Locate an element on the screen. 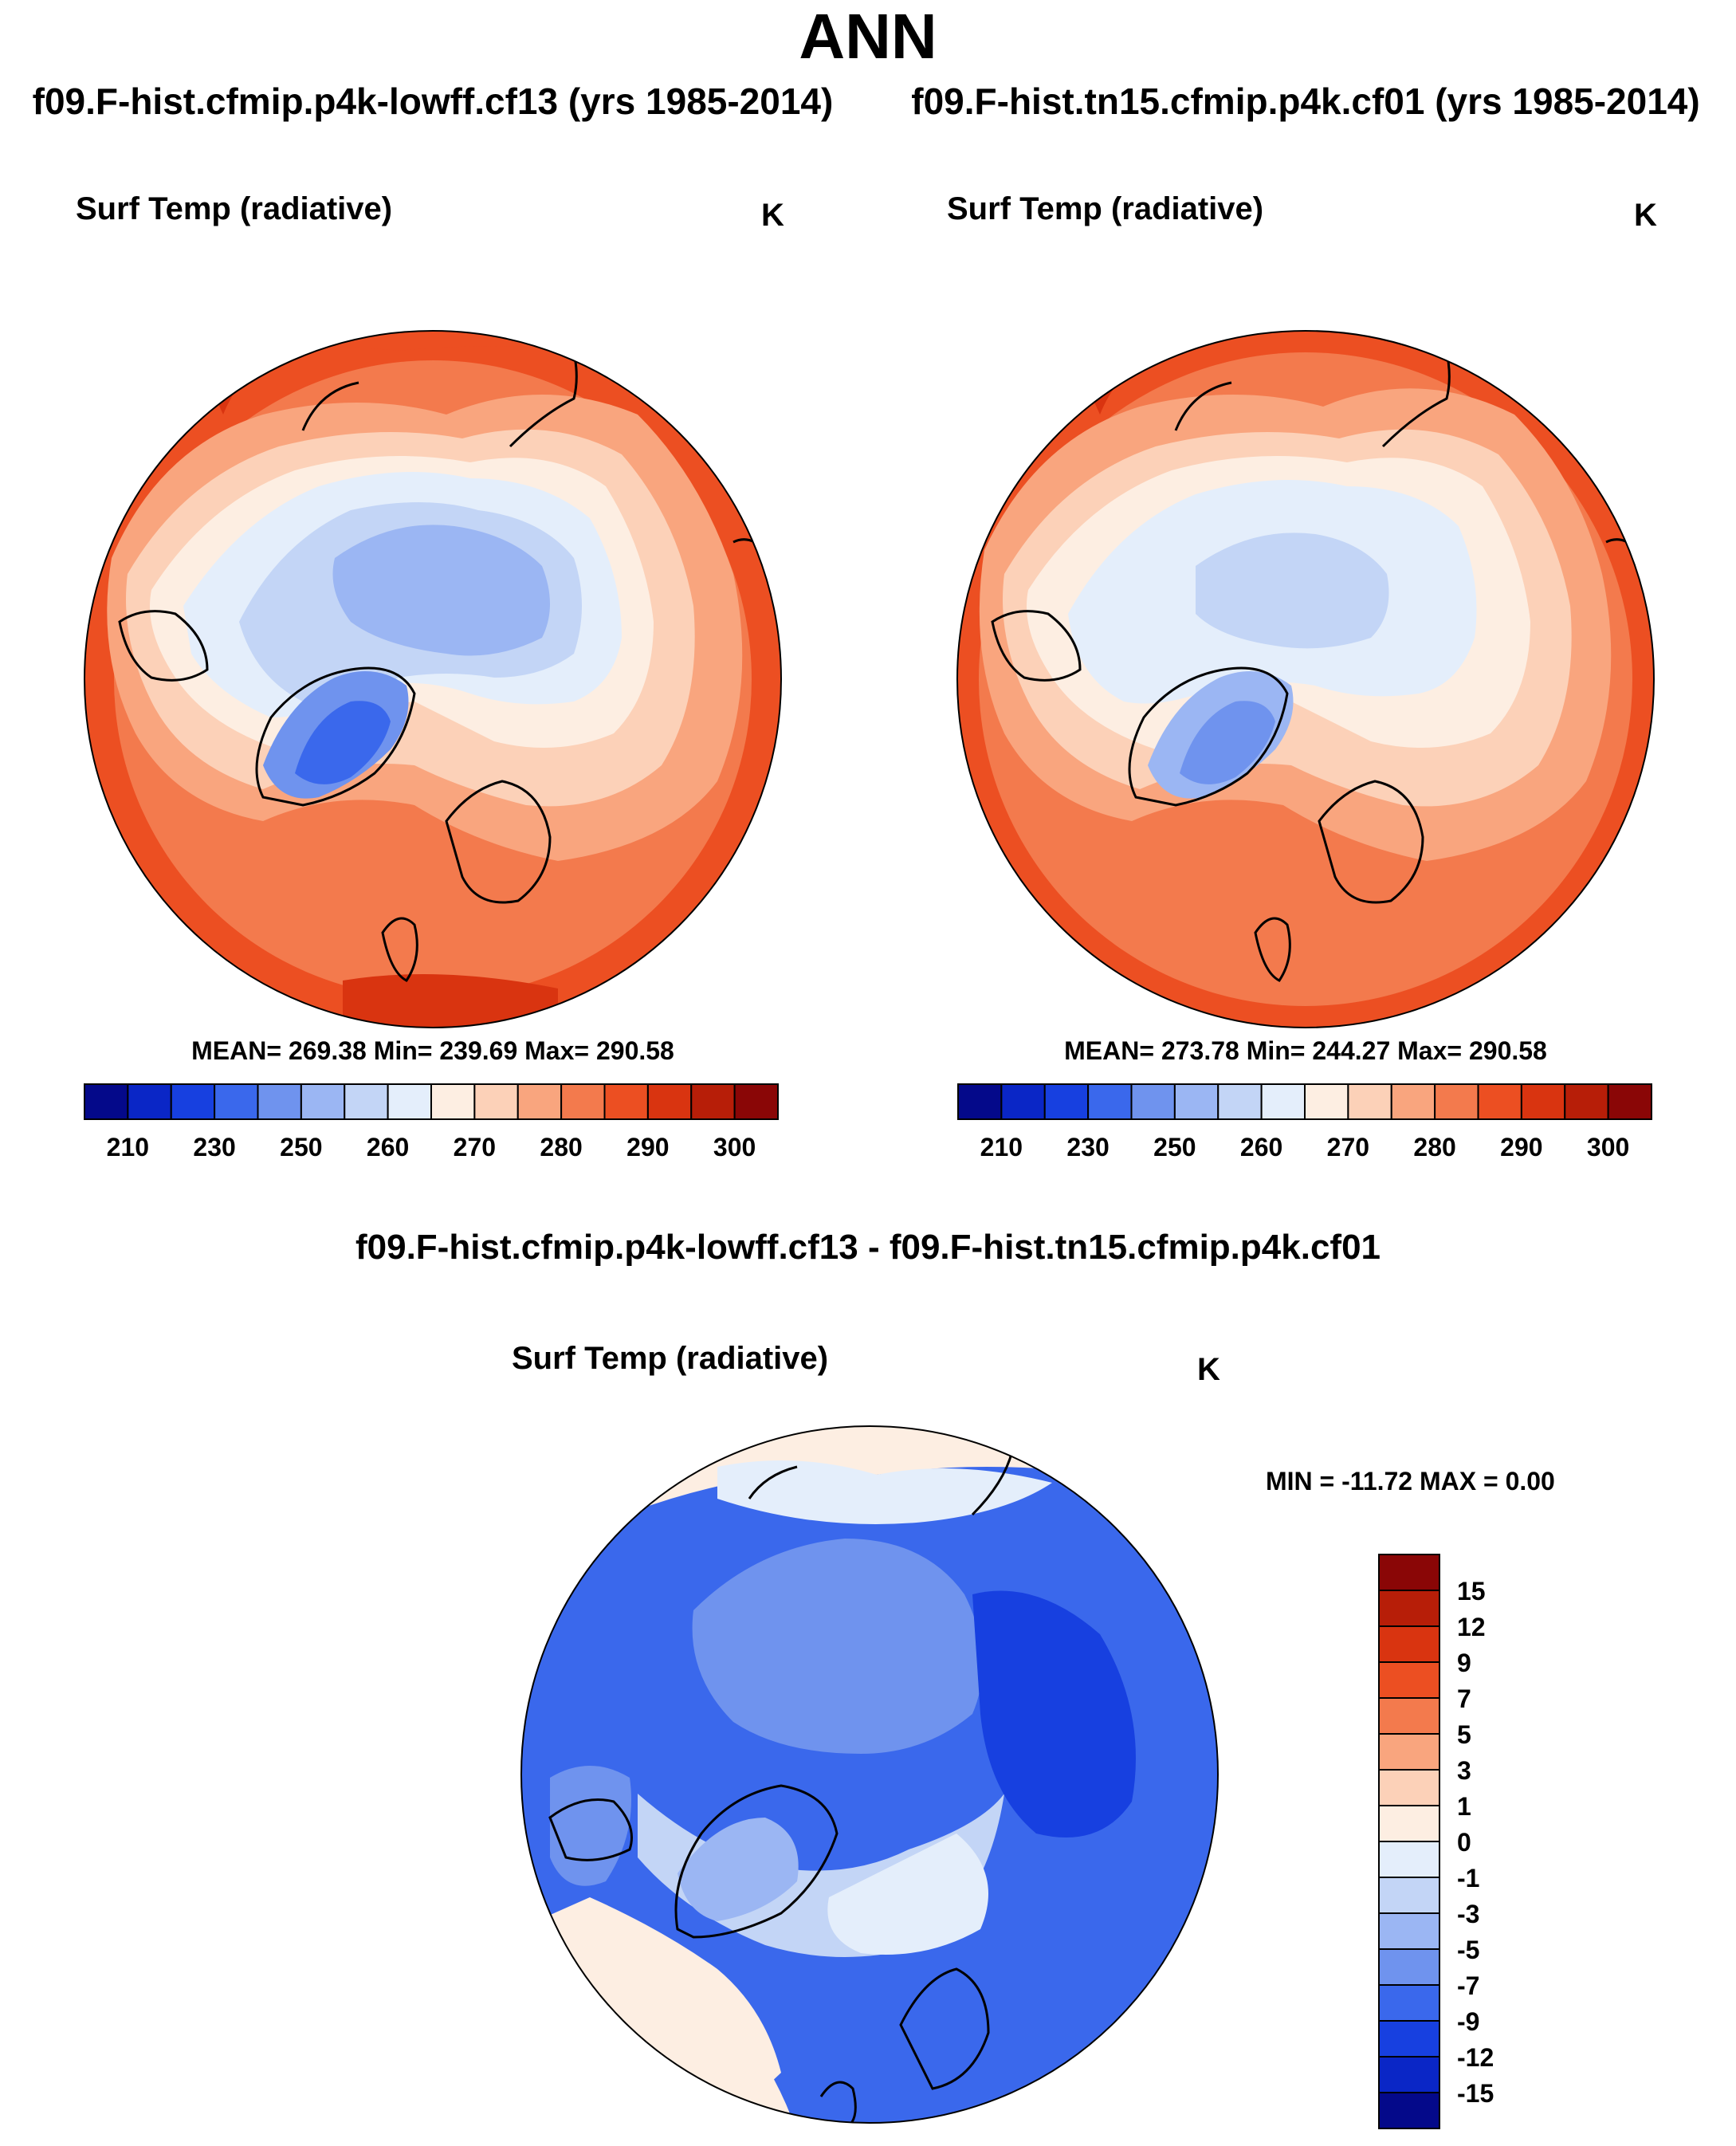 Image resolution: width=1736 pixels, height=2146 pixels. panel-a-colorbar-tick-label: 250 is located at coordinates (301, 1147).